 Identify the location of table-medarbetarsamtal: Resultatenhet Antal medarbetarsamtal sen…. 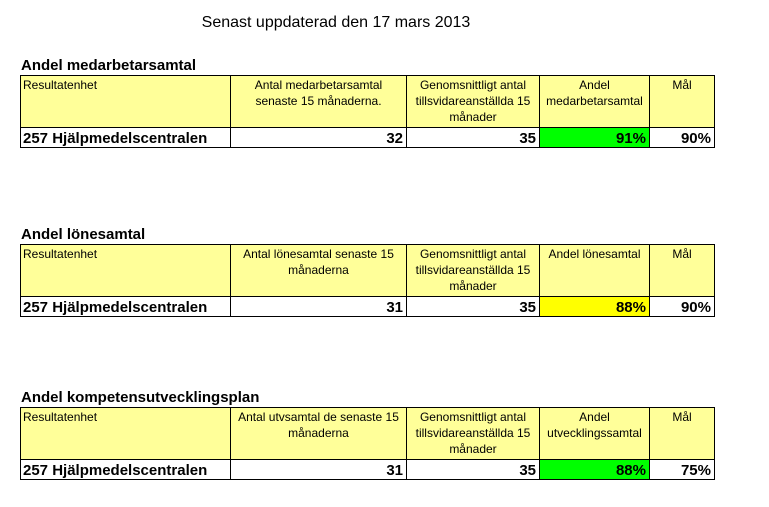
(367, 111).